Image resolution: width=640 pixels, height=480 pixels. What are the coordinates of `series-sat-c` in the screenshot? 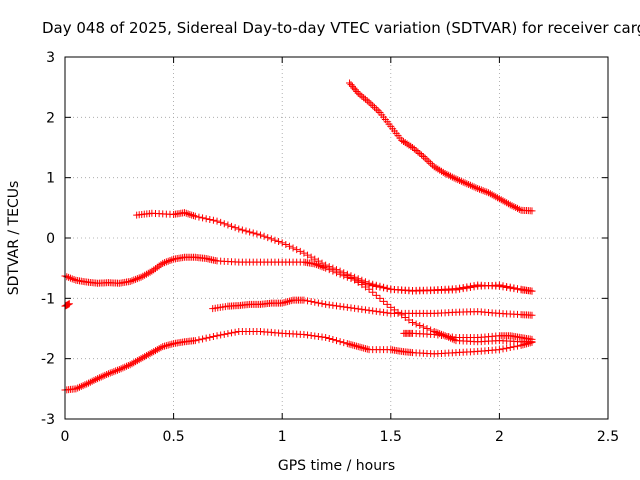 It's located at (298, 274).